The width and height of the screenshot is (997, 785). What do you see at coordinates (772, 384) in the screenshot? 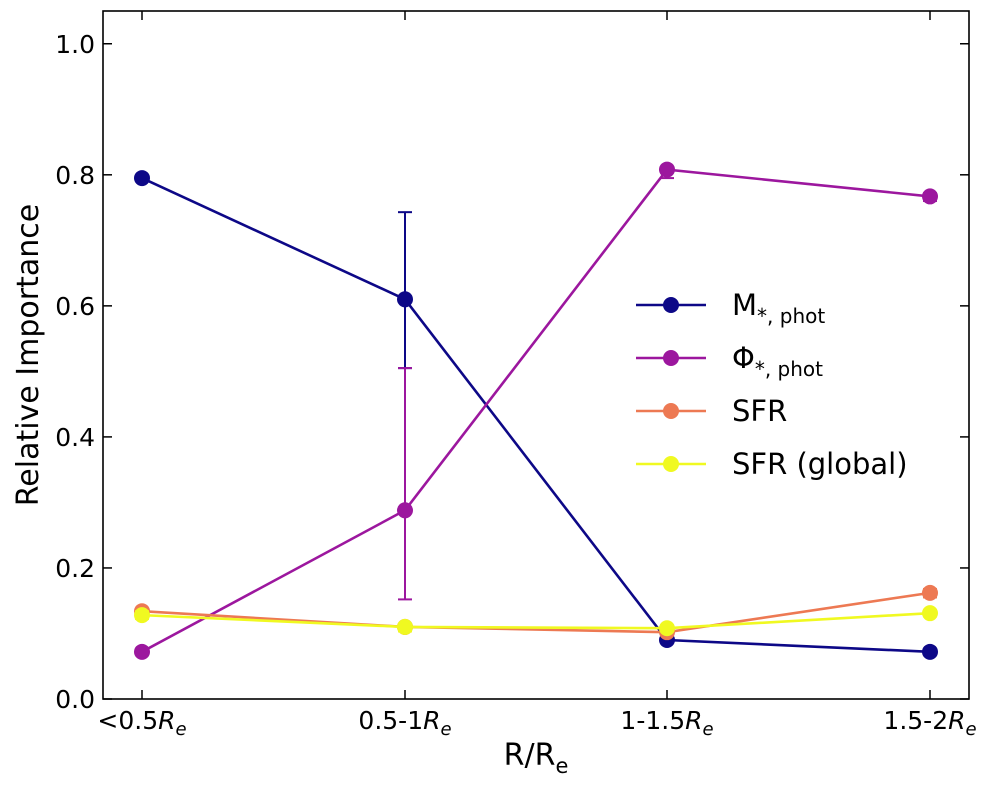
I see `legend: M*, phot Φ*, phot SFR SFR (global)` at bounding box center [772, 384].